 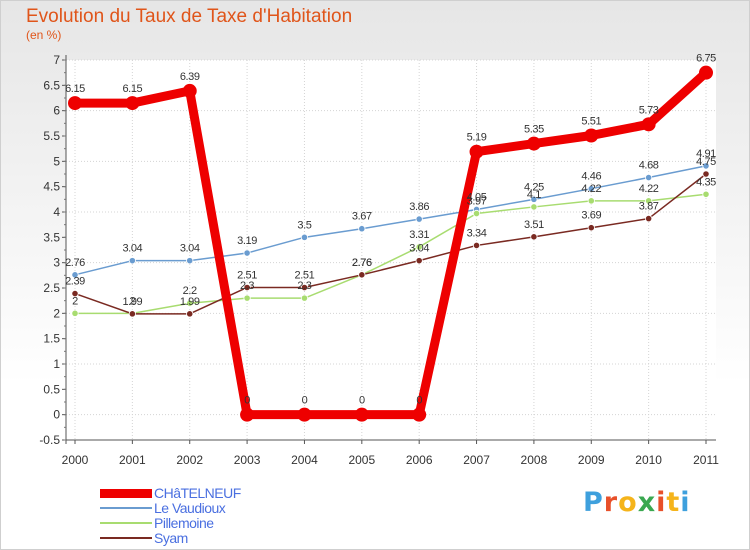 What do you see at coordinates (649, 110) in the screenshot?
I see `data-label: 5.73` at bounding box center [649, 110].